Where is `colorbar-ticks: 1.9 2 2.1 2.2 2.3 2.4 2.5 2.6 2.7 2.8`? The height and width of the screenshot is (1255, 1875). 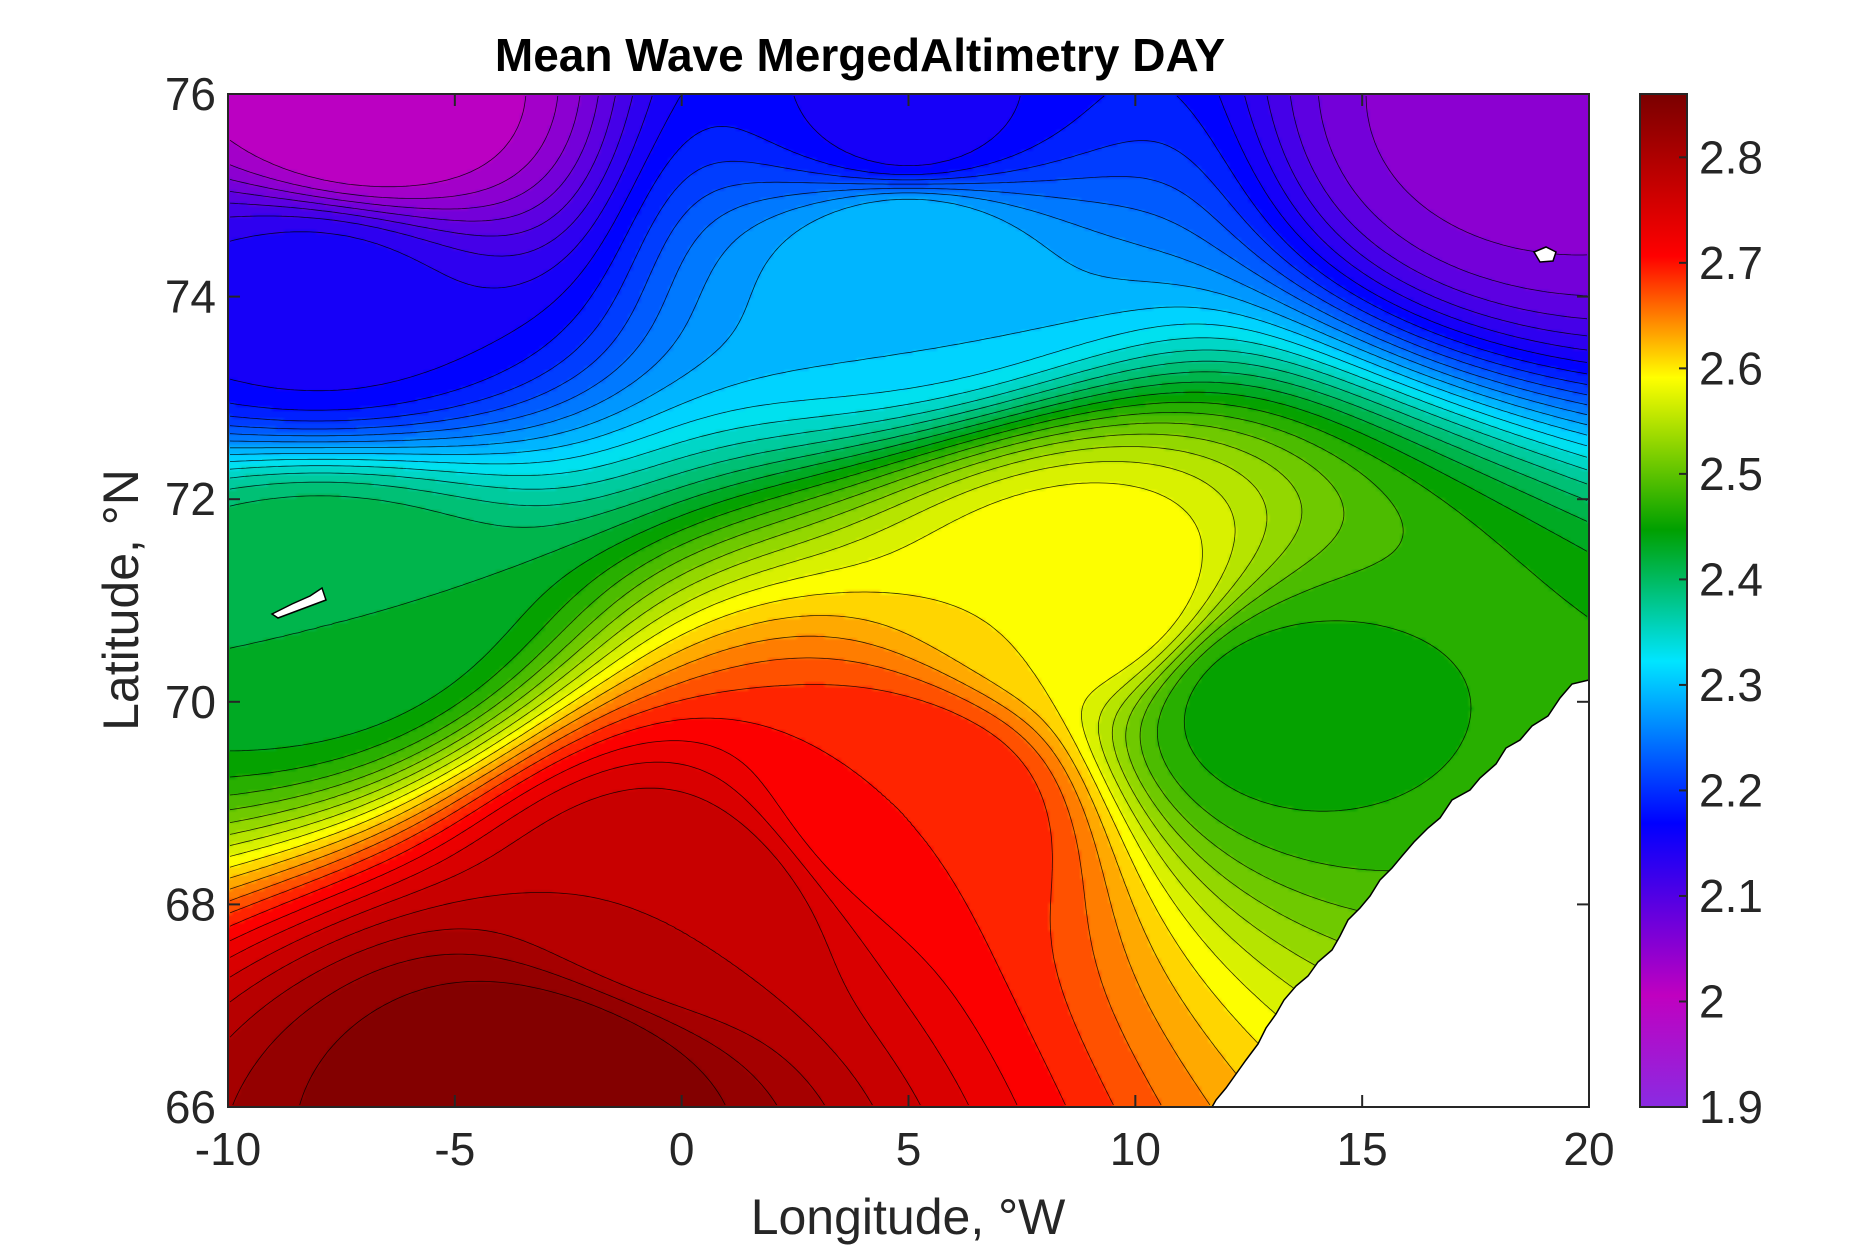
colorbar-ticks: 1.9 2 2.1 2.2 2.3 2.4 2.5 2.6 2.7 2.8 is located at coordinates (1721, 632).